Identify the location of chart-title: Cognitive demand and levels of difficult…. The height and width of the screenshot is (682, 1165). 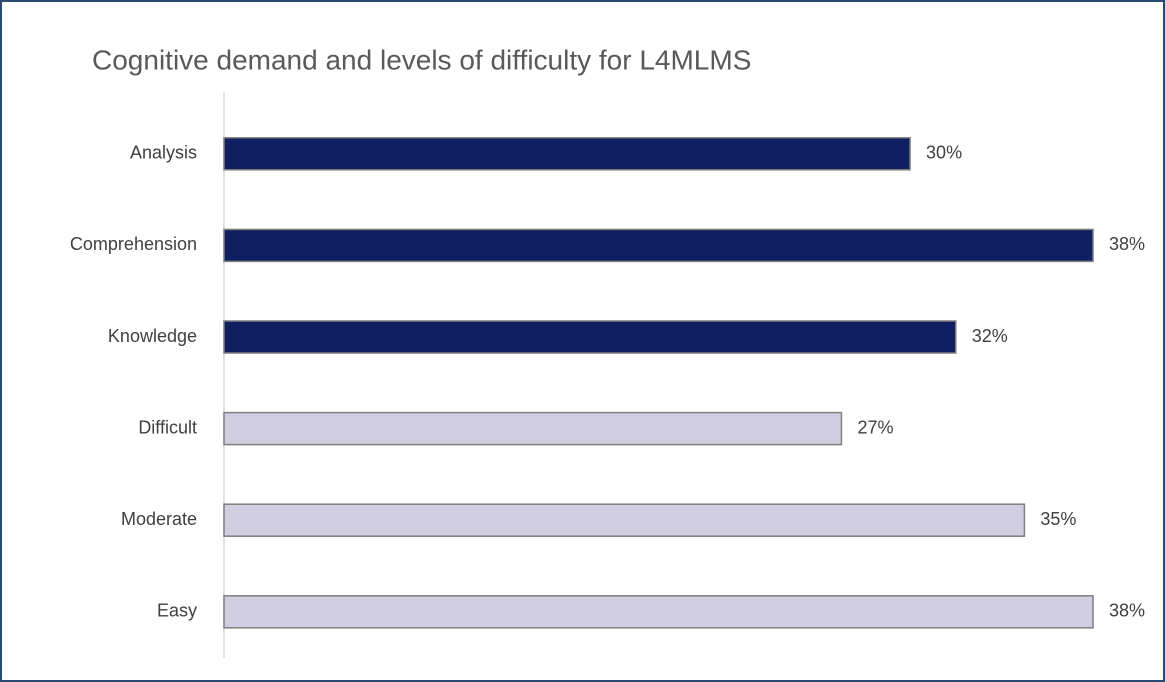
(421, 59).